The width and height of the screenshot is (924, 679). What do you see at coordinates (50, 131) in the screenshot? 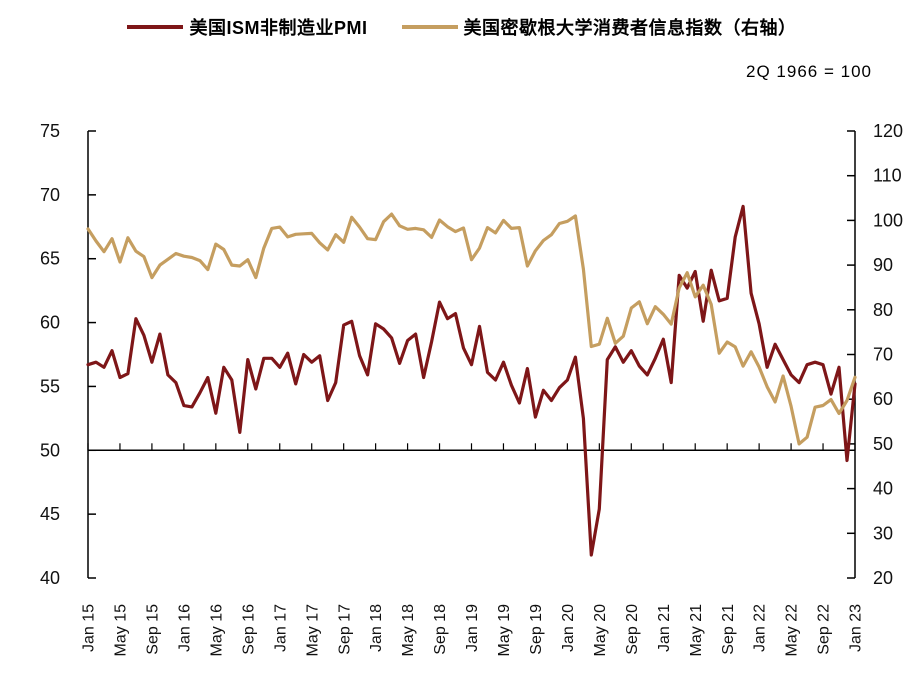
I see `left-axis-tick-label: 75` at bounding box center [50, 131].